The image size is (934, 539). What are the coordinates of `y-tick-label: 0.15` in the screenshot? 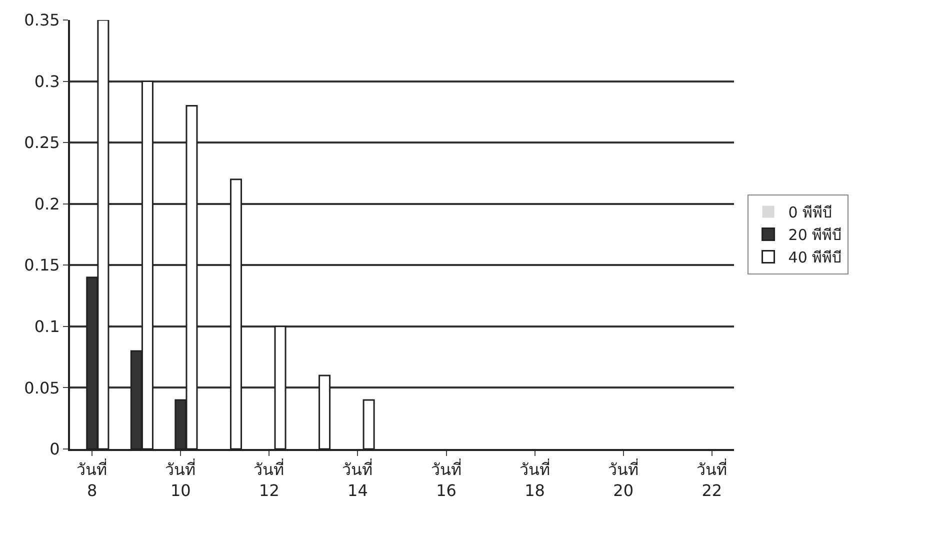 It's located at (42, 265).